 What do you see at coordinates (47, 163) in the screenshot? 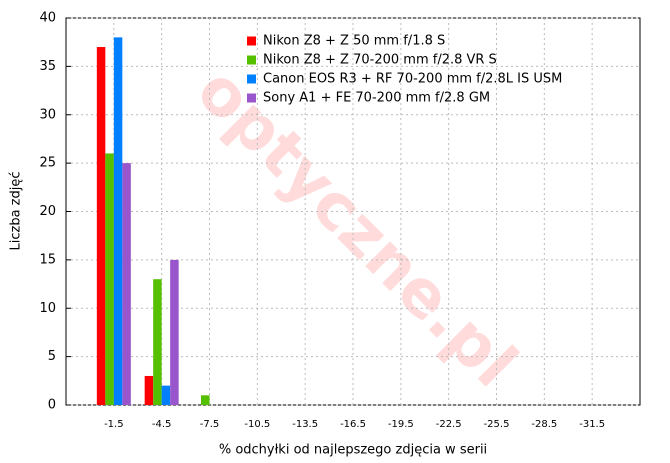
I see `y-tick-label: 25` at bounding box center [47, 163].